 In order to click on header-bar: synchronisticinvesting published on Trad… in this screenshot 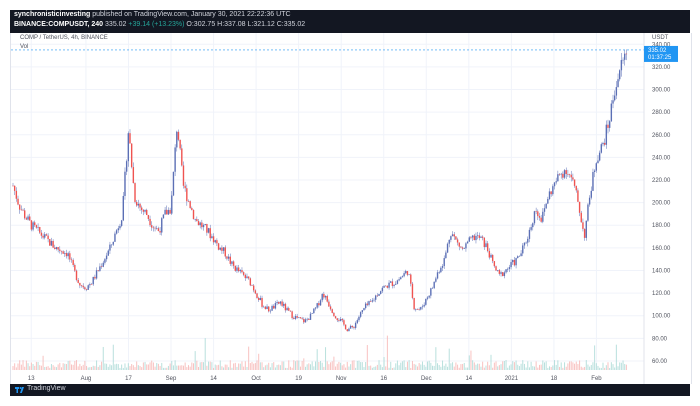, I will do `click(350, 21)`.